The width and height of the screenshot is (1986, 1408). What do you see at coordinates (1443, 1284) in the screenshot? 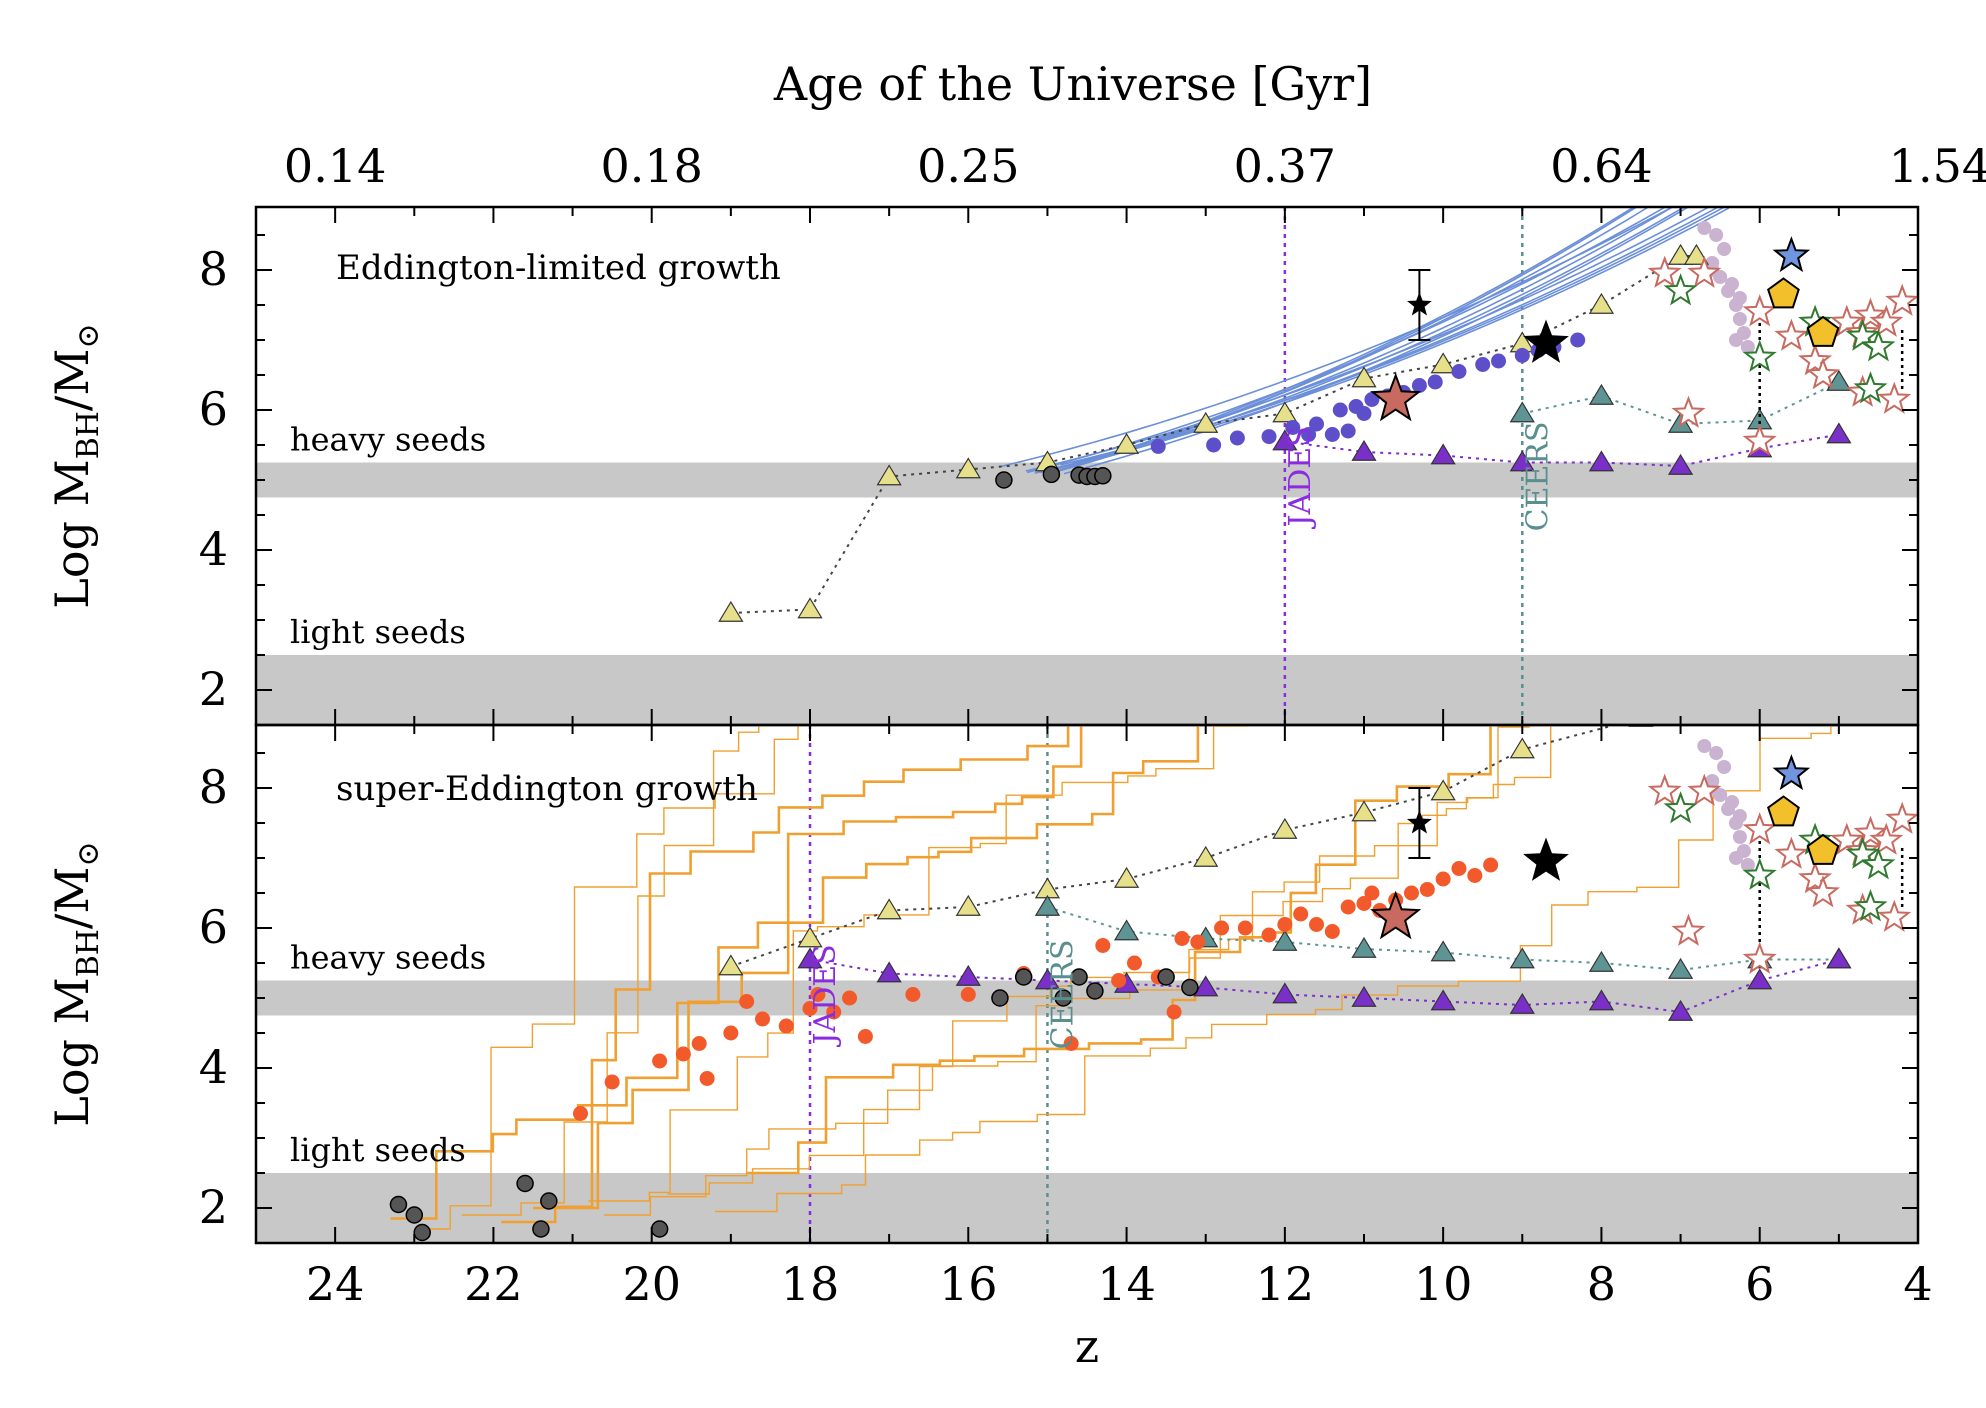
I see `x-tick-label: 10` at bounding box center [1443, 1284].